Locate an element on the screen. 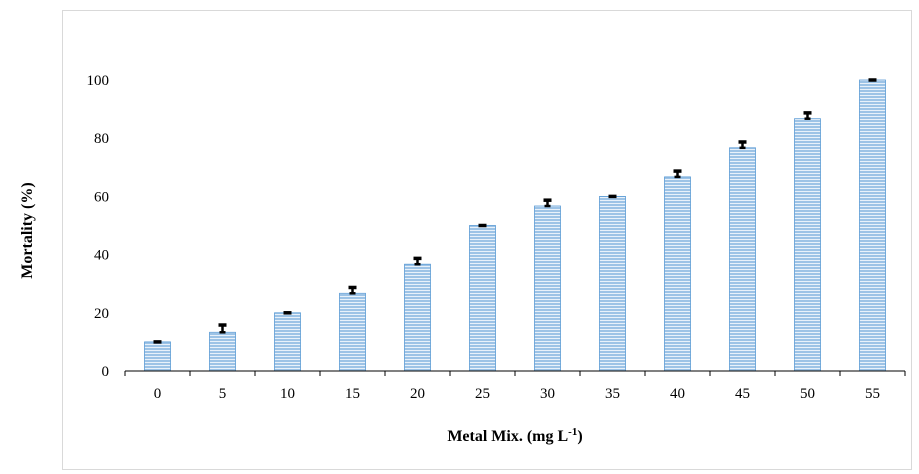 This screenshot has height=474, width=919. x-tick-label-0: 0 is located at coordinates (158, 394).